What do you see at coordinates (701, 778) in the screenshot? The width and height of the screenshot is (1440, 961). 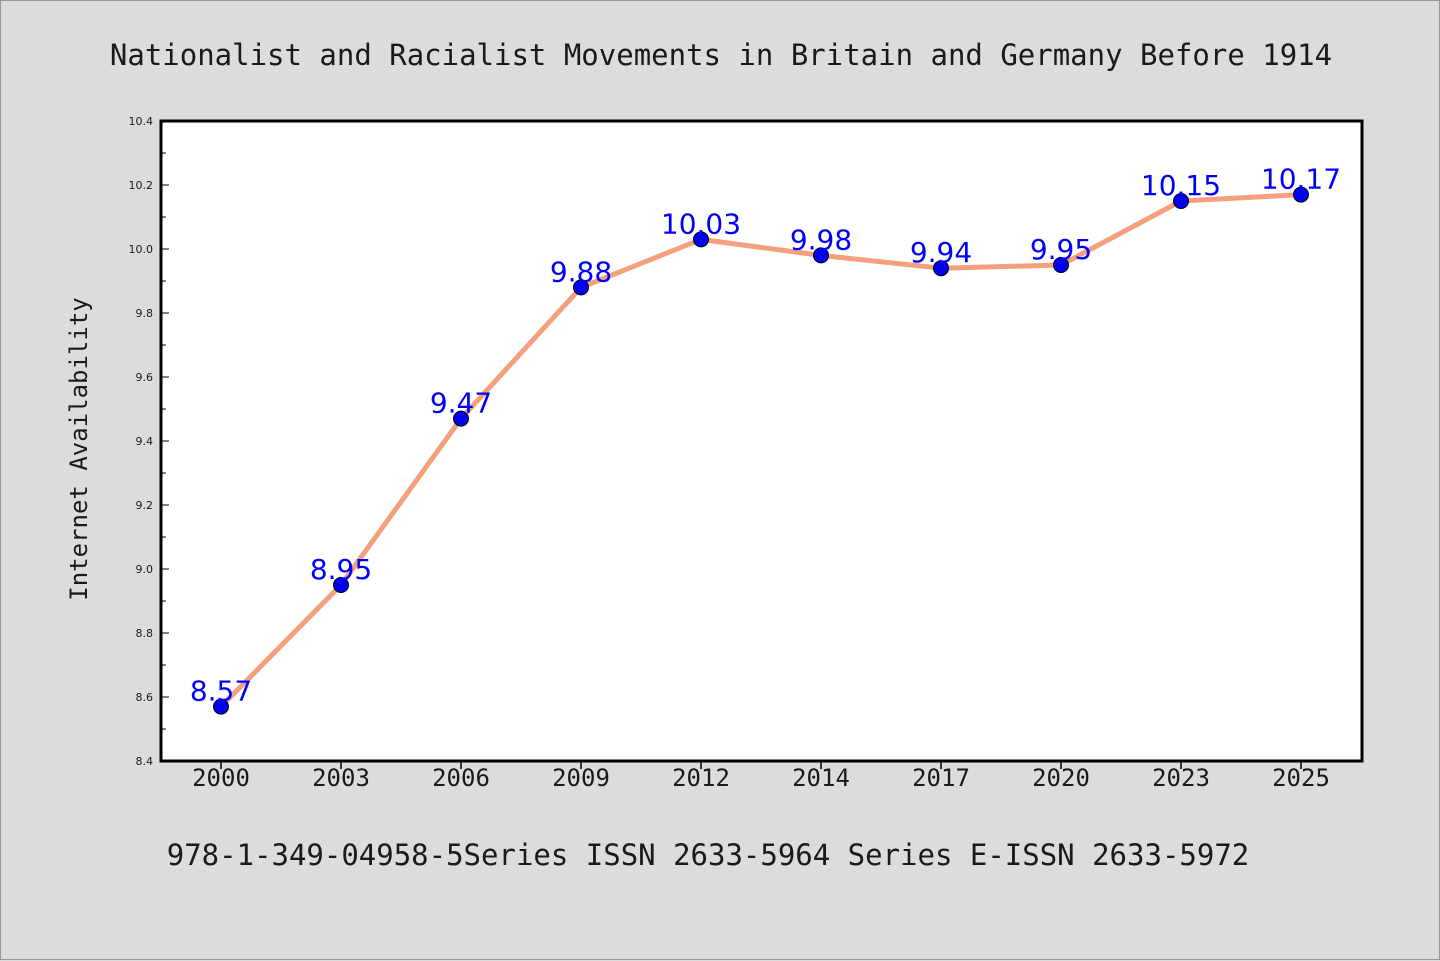 I see `x-tick-label: 2012` at bounding box center [701, 778].